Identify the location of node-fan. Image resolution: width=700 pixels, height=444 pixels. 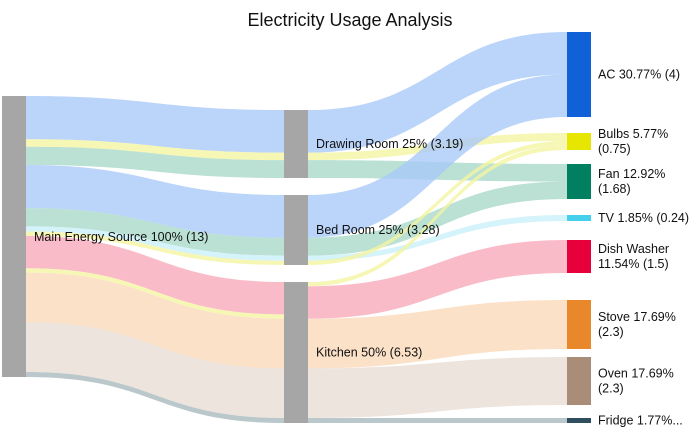
(579, 181).